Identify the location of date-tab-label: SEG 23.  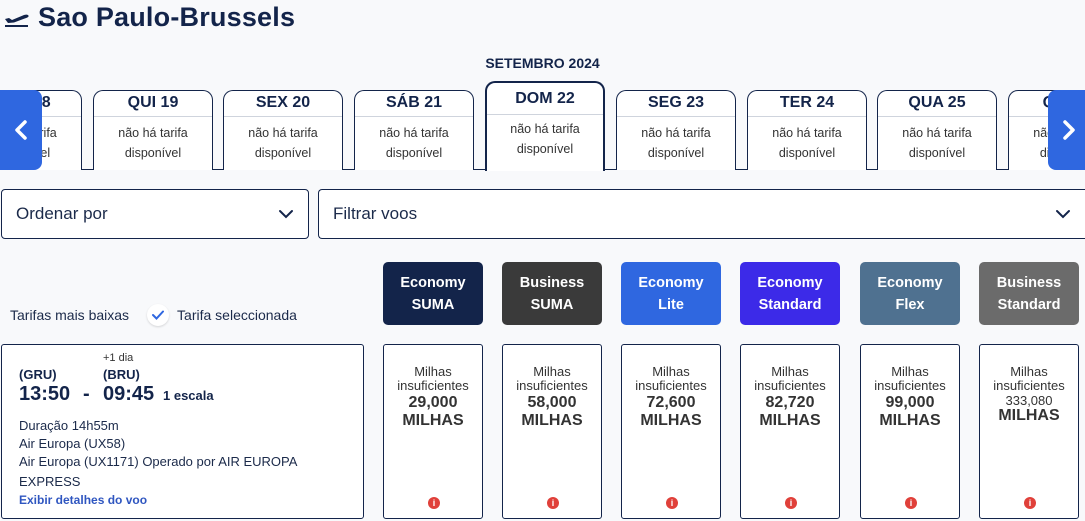
(676, 104).